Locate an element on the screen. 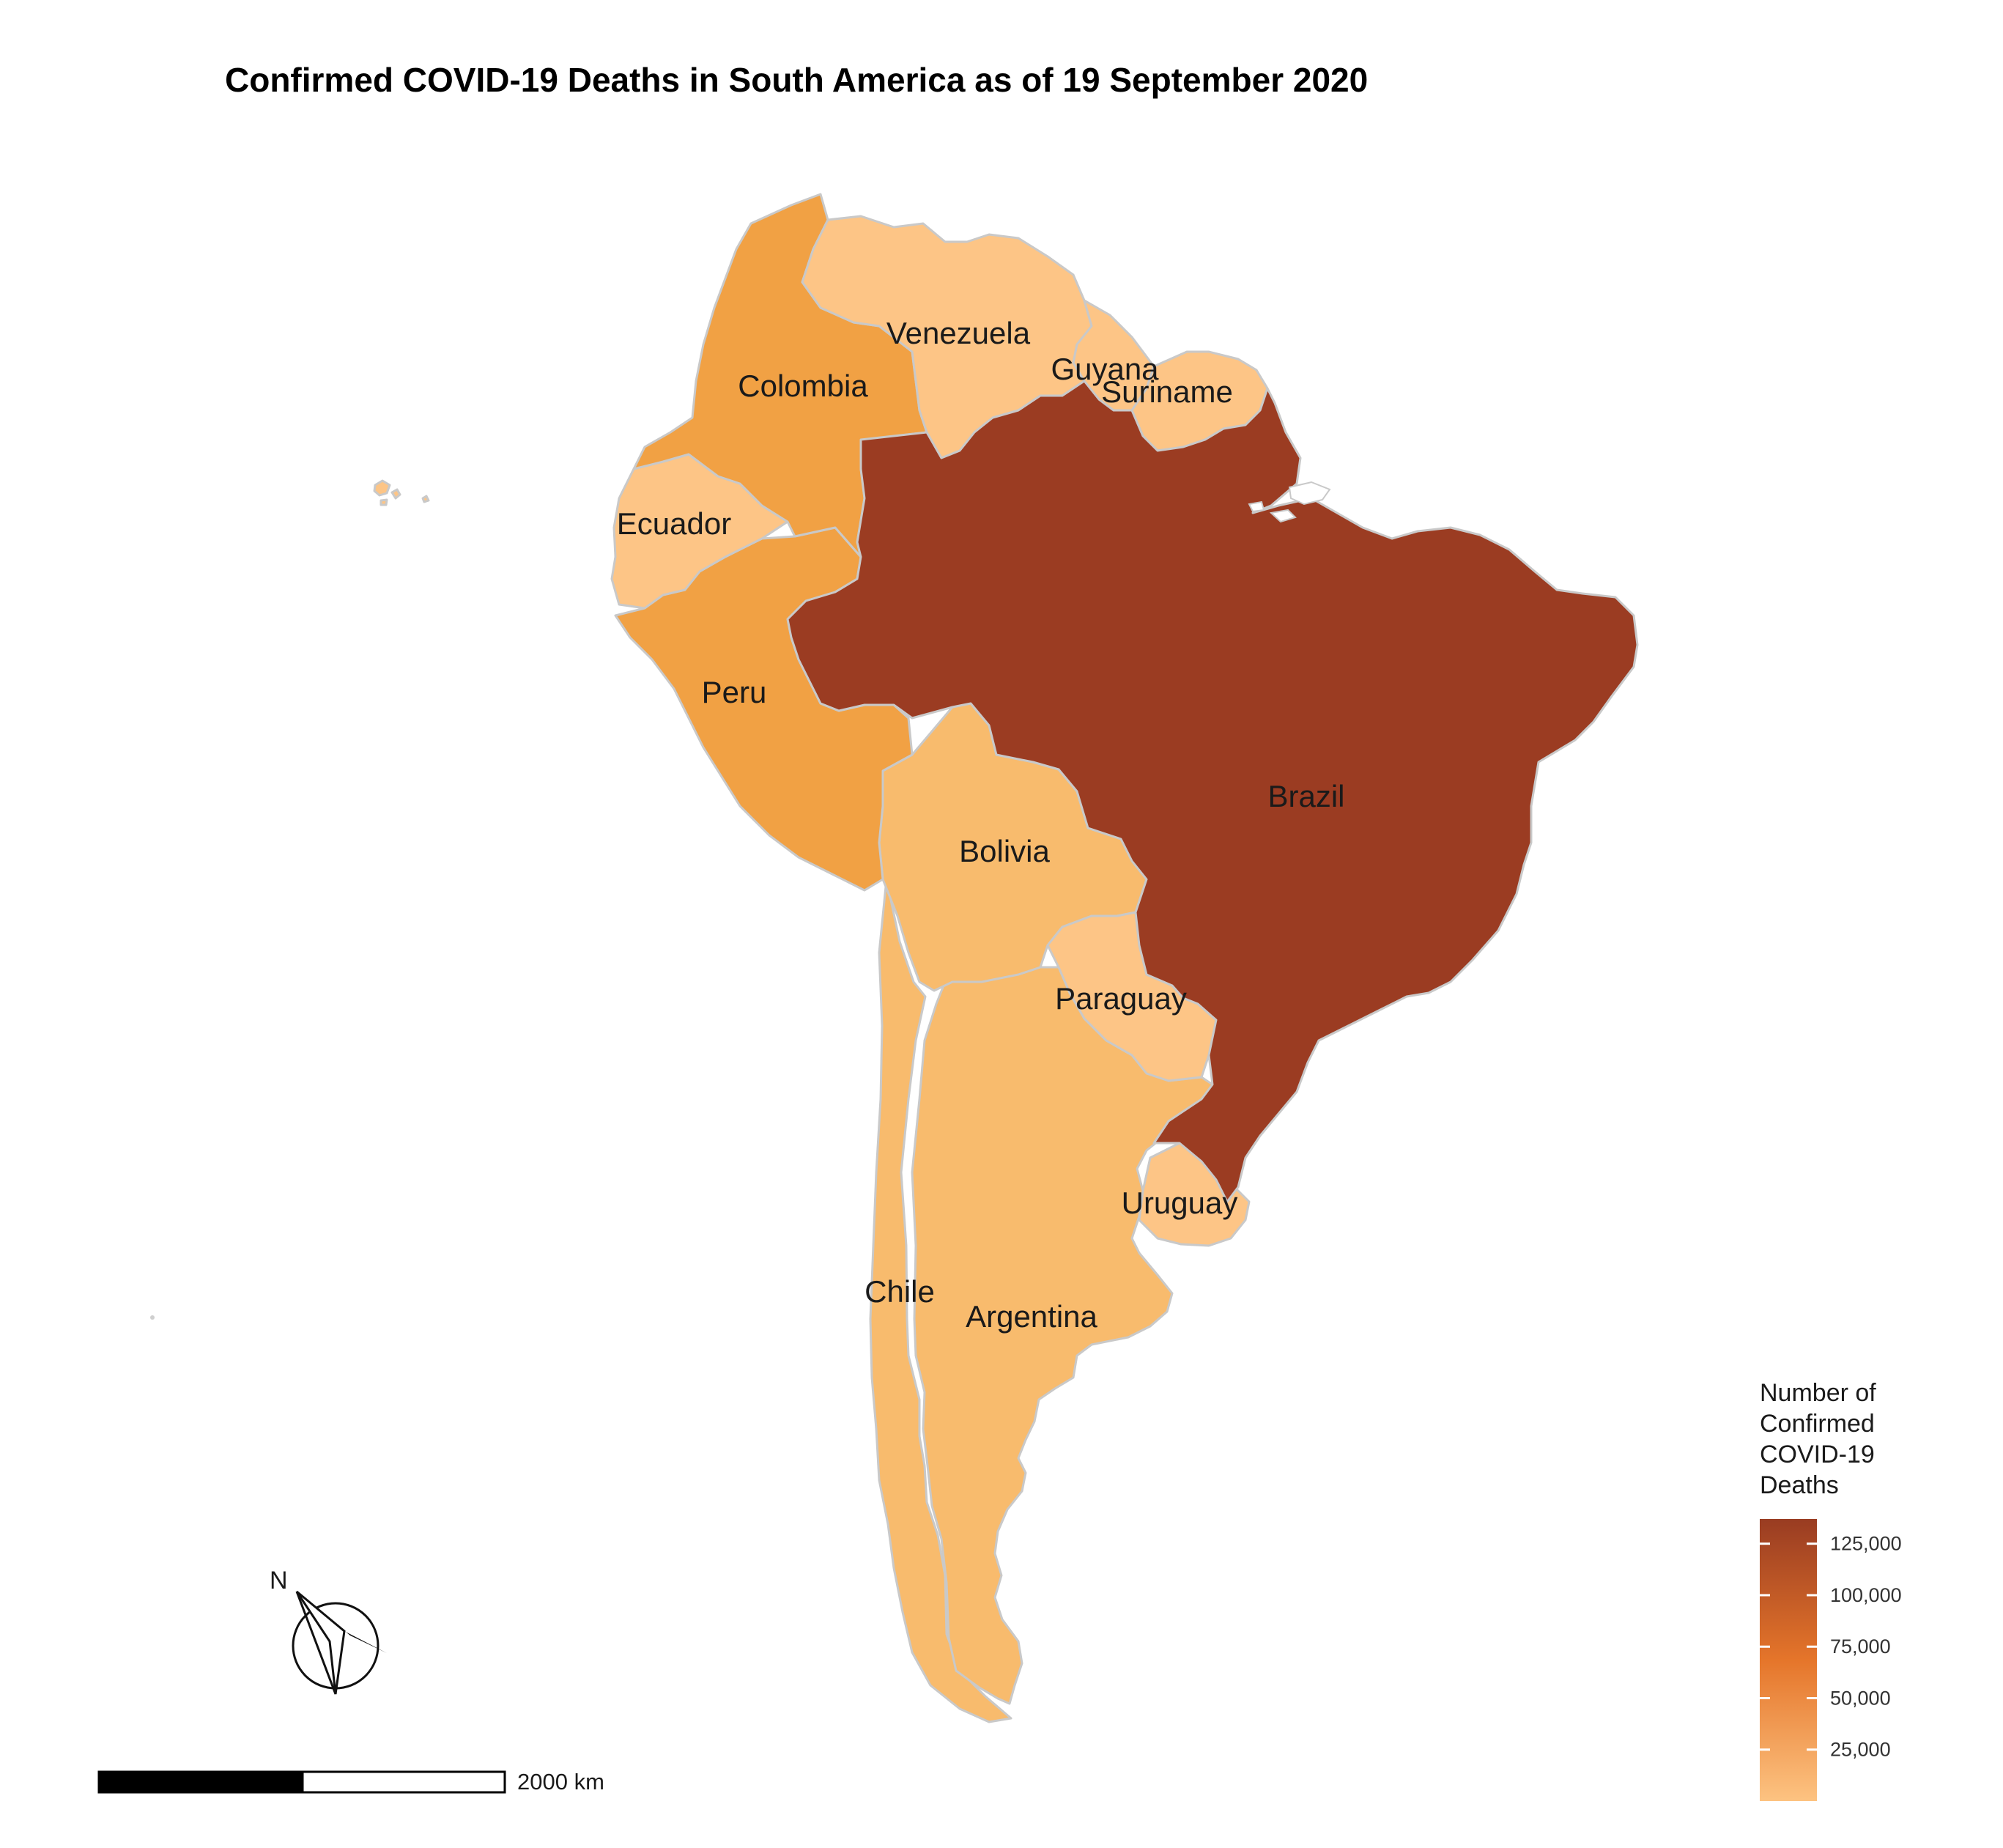  country-label-ecuador: Ecuador is located at coordinates (674, 523).